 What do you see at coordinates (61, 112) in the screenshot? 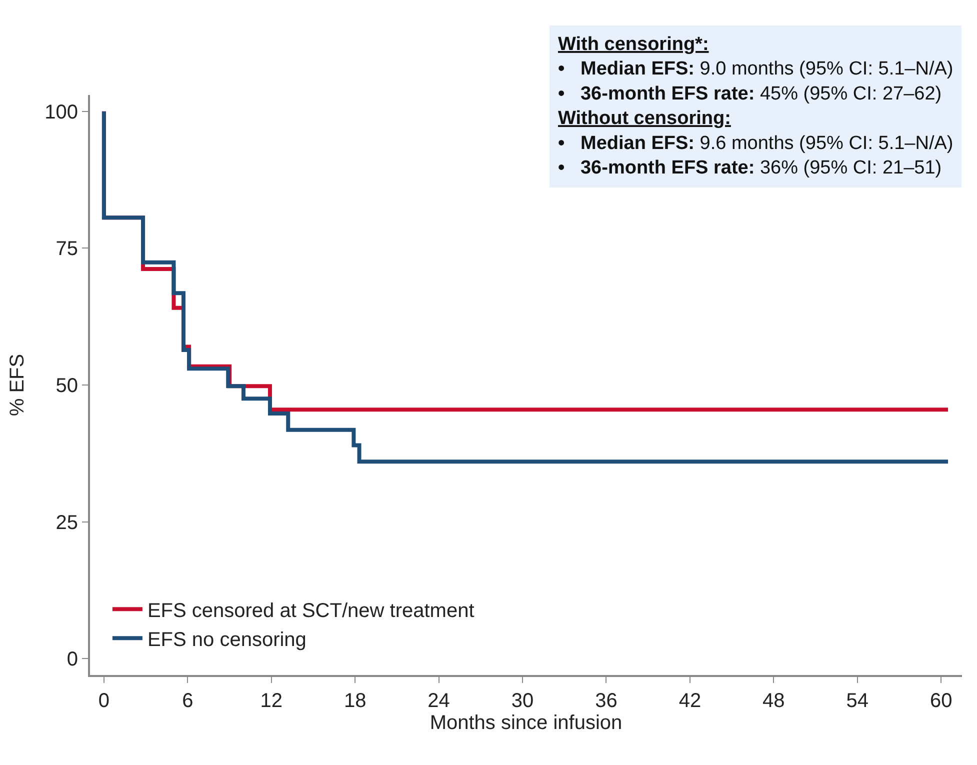
I see `y-tick-label: 100` at bounding box center [61, 112].